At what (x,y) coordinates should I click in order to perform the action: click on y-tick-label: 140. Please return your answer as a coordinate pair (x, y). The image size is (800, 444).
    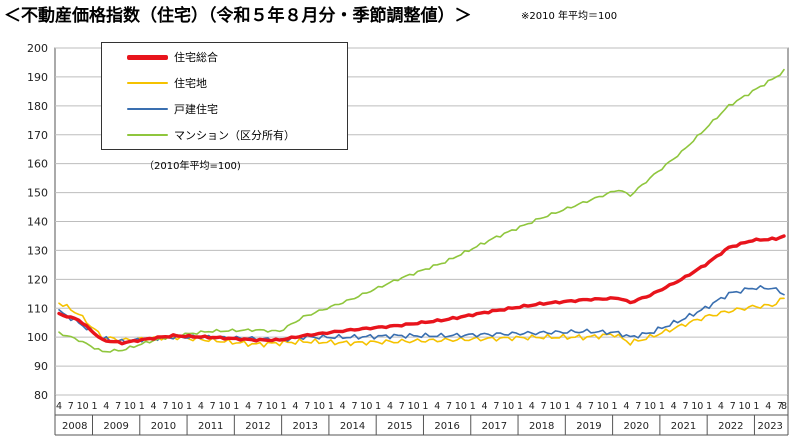
    Looking at the image, I should click on (37, 222).